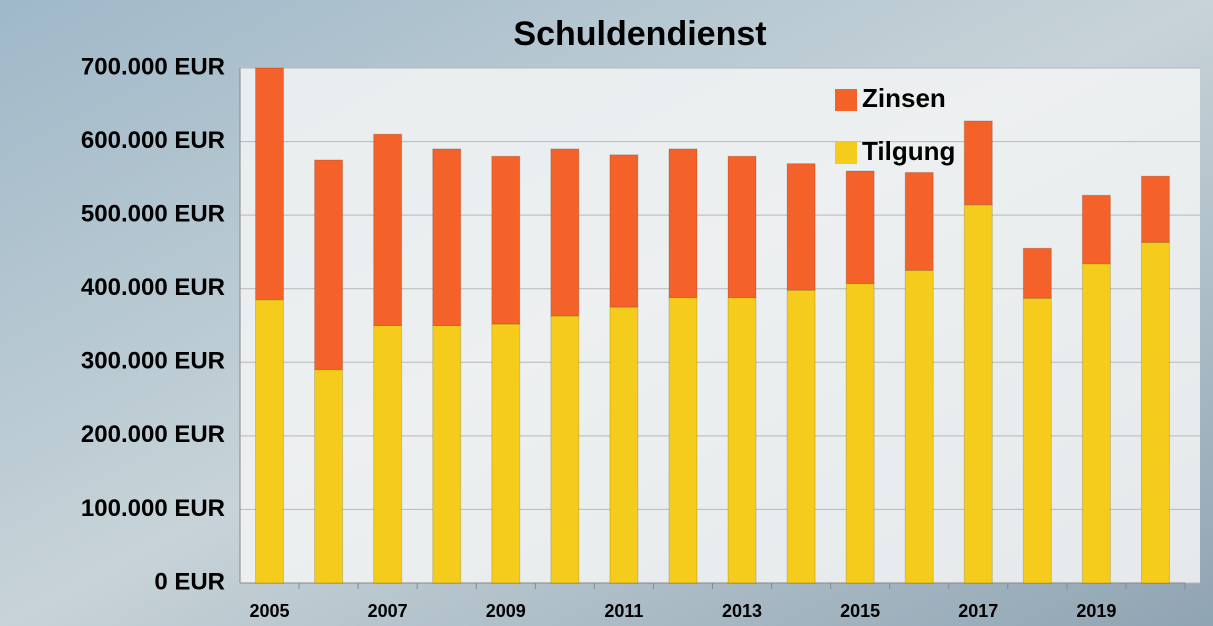 The width and height of the screenshot is (1213, 626). Describe the element at coordinates (388, 611) in the screenshot. I see `x-tick-label: 2007` at that location.